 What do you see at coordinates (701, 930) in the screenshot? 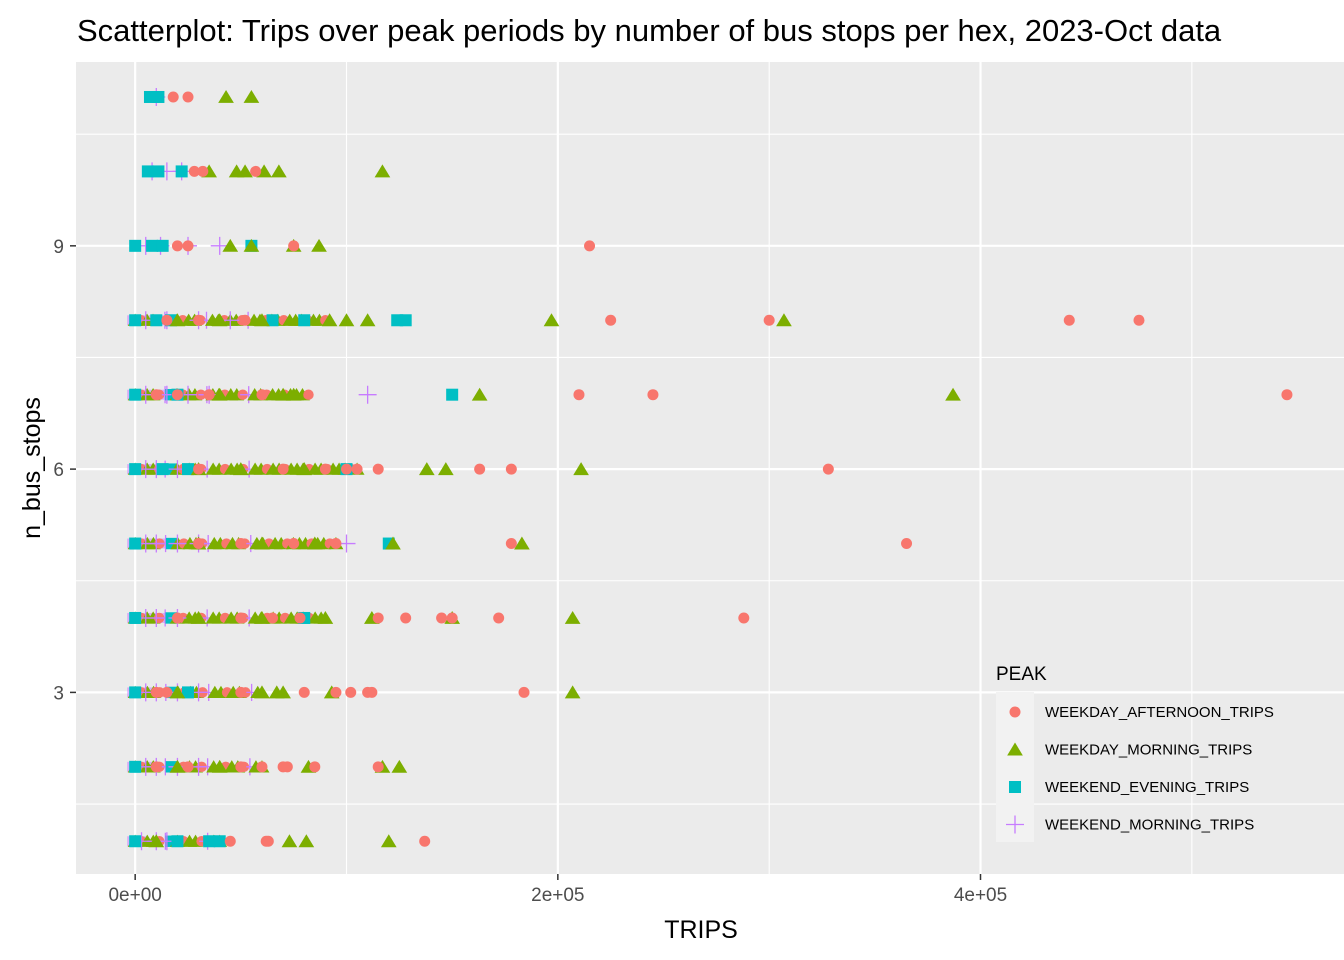
I see `x-axis-label: TRIPS` at bounding box center [701, 930].